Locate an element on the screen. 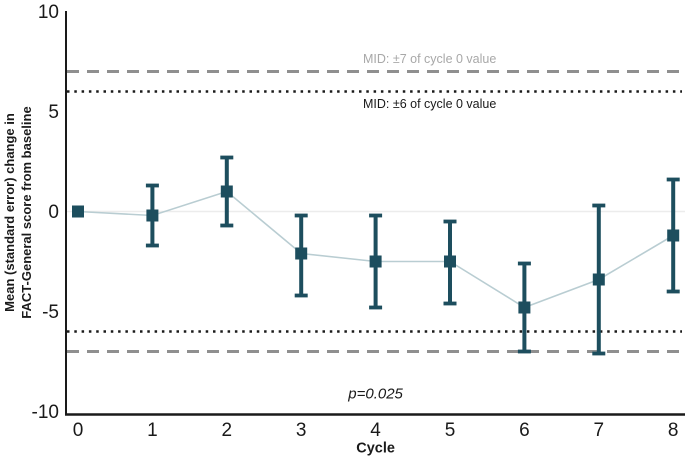 The height and width of the screenshot is (457, 685). x-tick-label-6: 6 is located at coordinates (524, 430).